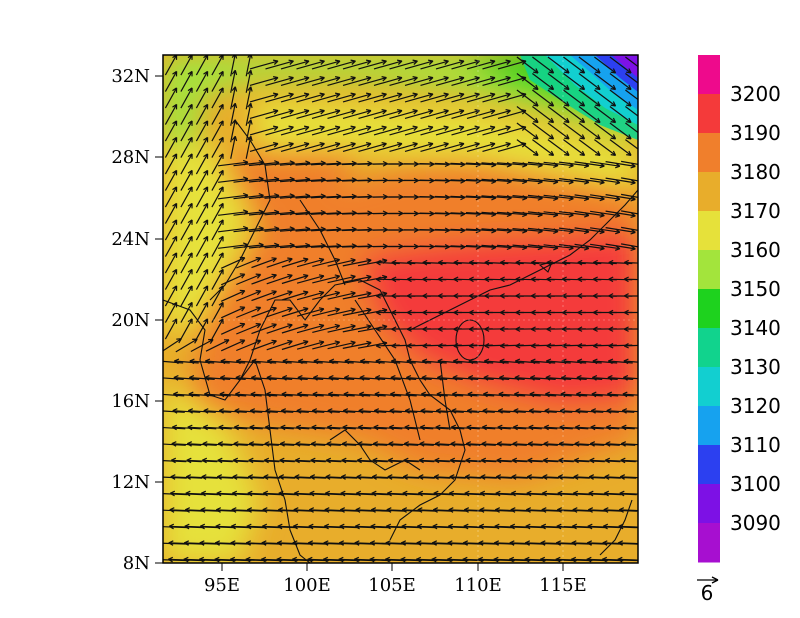  Describe the element at coordinates (307, 585) in the screenshot. I see `lon-tick-label: 100E` at that location.